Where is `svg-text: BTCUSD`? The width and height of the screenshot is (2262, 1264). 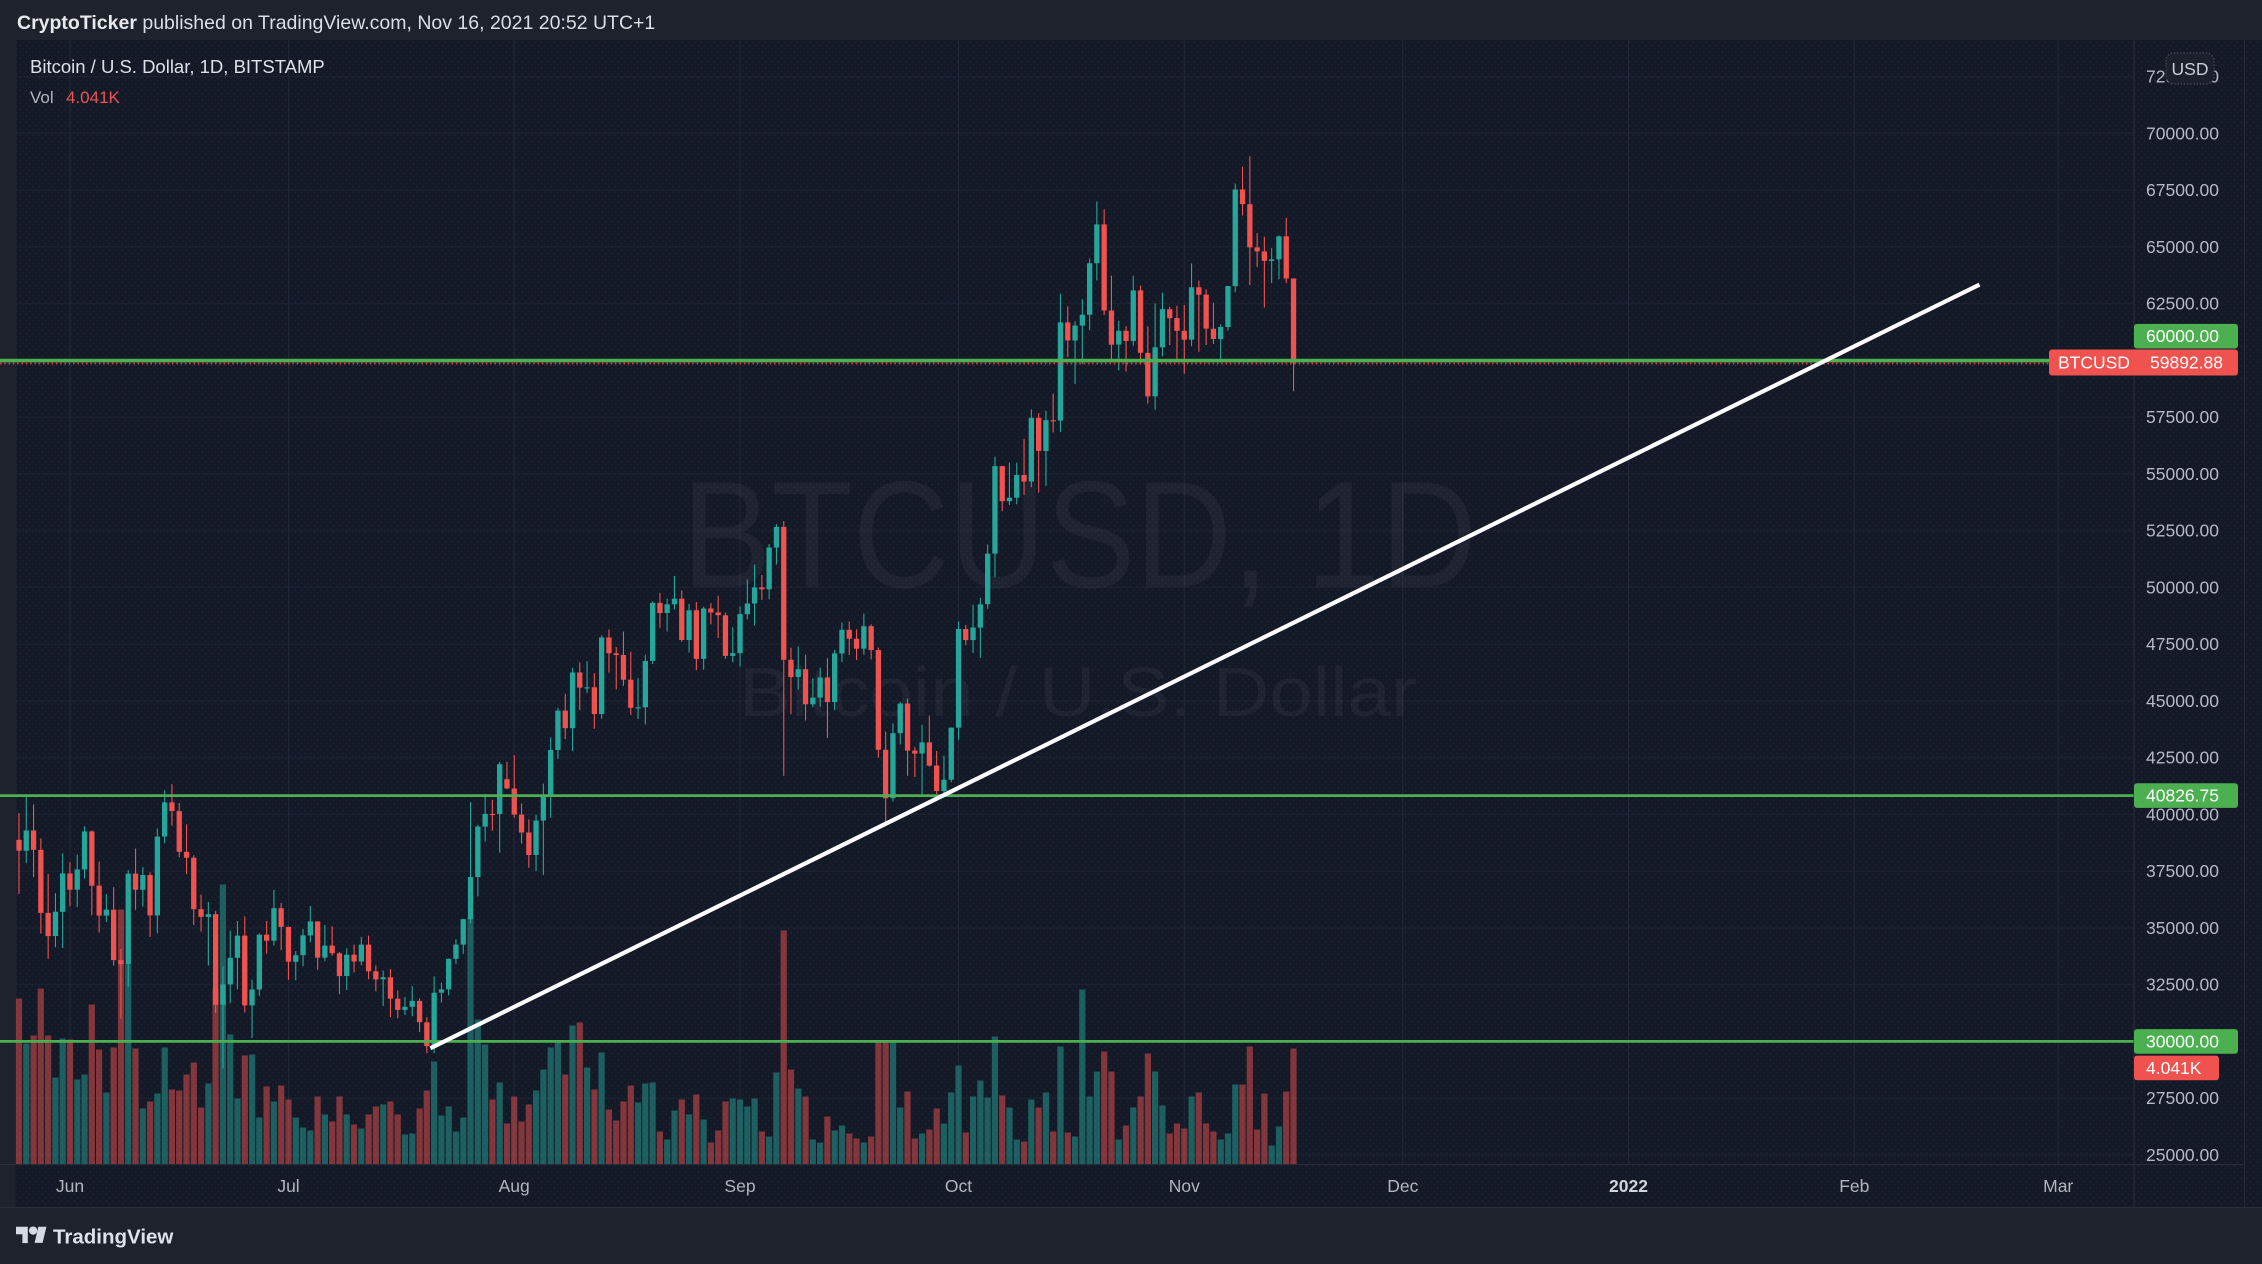 svg-text: BTCUSD is located at coordinates (2094, 363).